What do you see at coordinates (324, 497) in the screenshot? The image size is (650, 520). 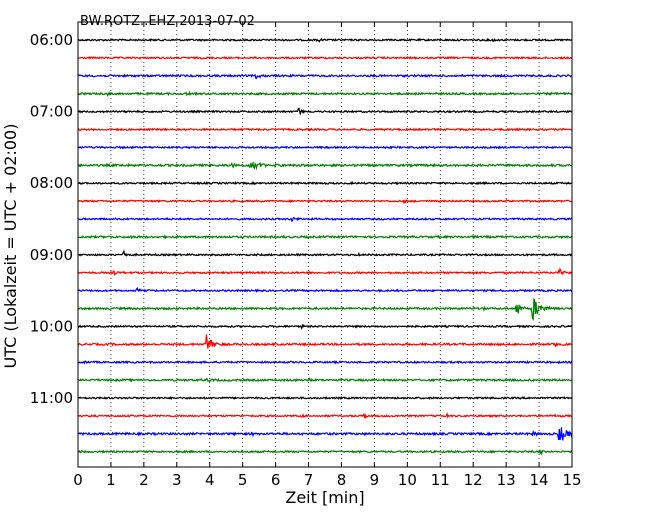 I see `x-axis-label: Zeit [min]` at bounding box center [324, 497].